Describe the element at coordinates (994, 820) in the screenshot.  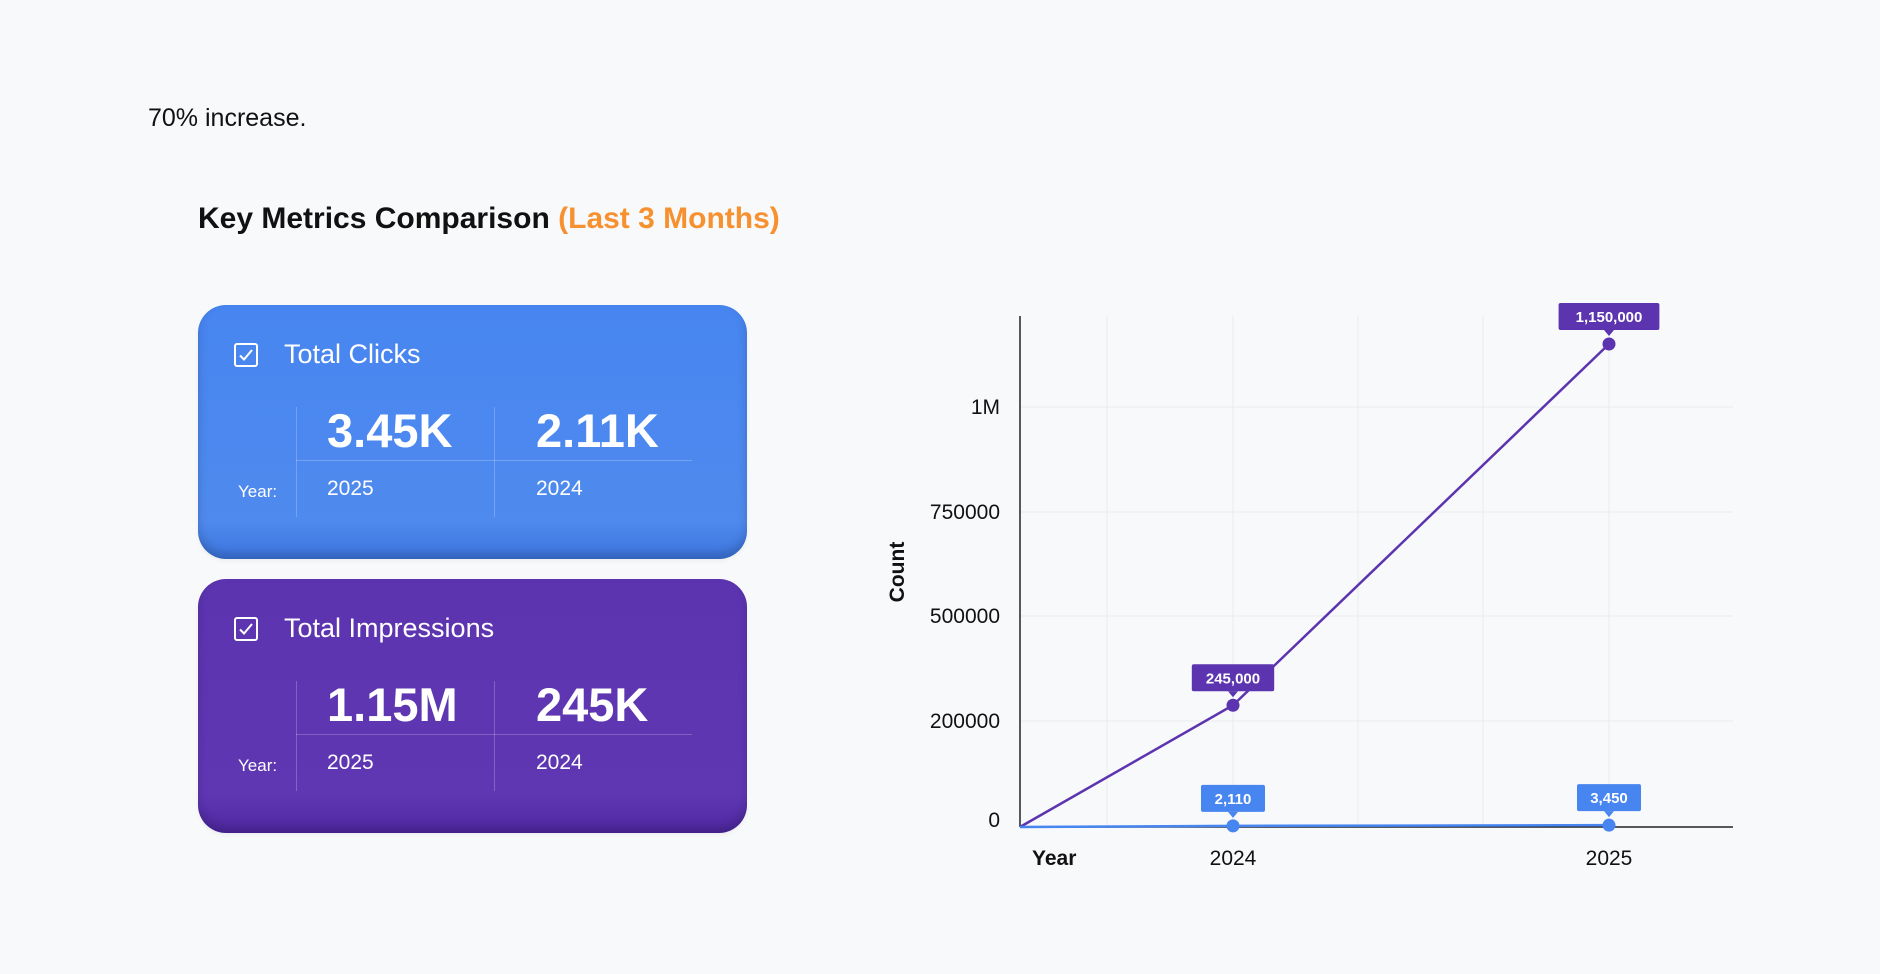
I see `y-tick-label: 0` at that location.